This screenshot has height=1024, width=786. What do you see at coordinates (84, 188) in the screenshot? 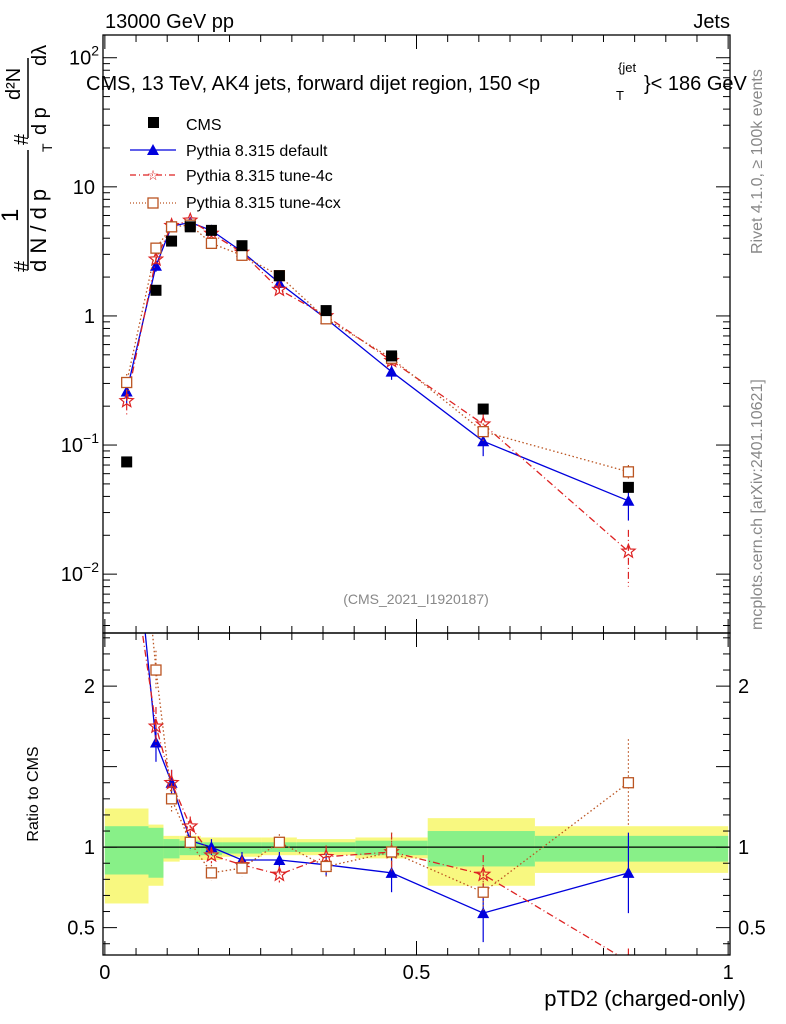
I see `main-ytick-label: 10` at bounding box center [84, 188].